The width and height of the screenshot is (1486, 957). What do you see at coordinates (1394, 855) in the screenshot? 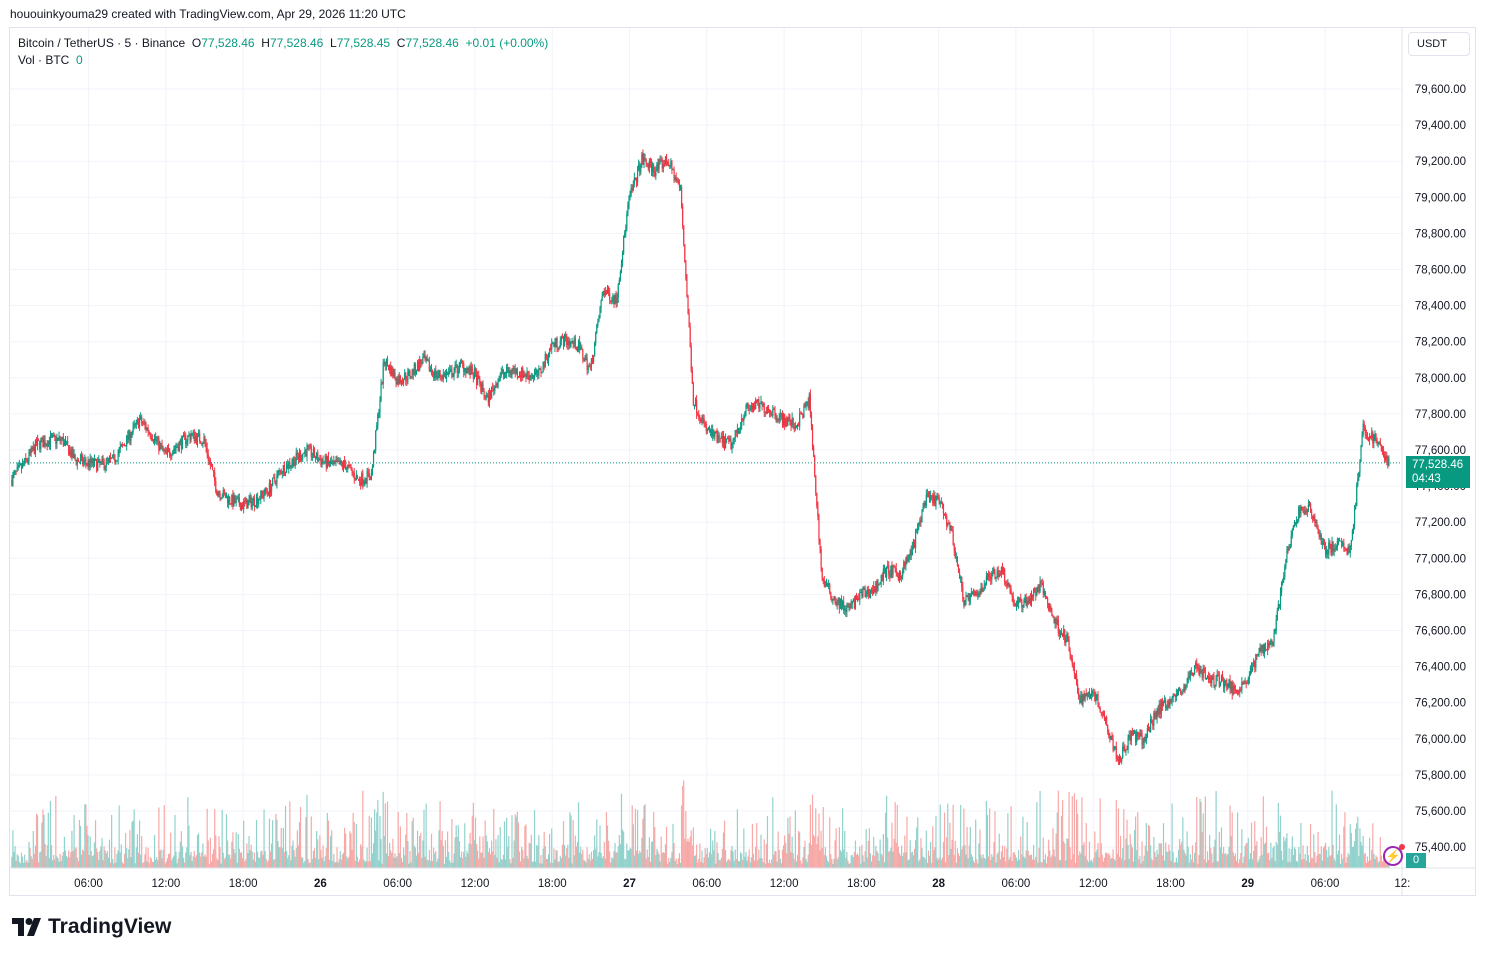
I see `alert-bolt-icon: ⚡` at bounding box center [1394, 855].